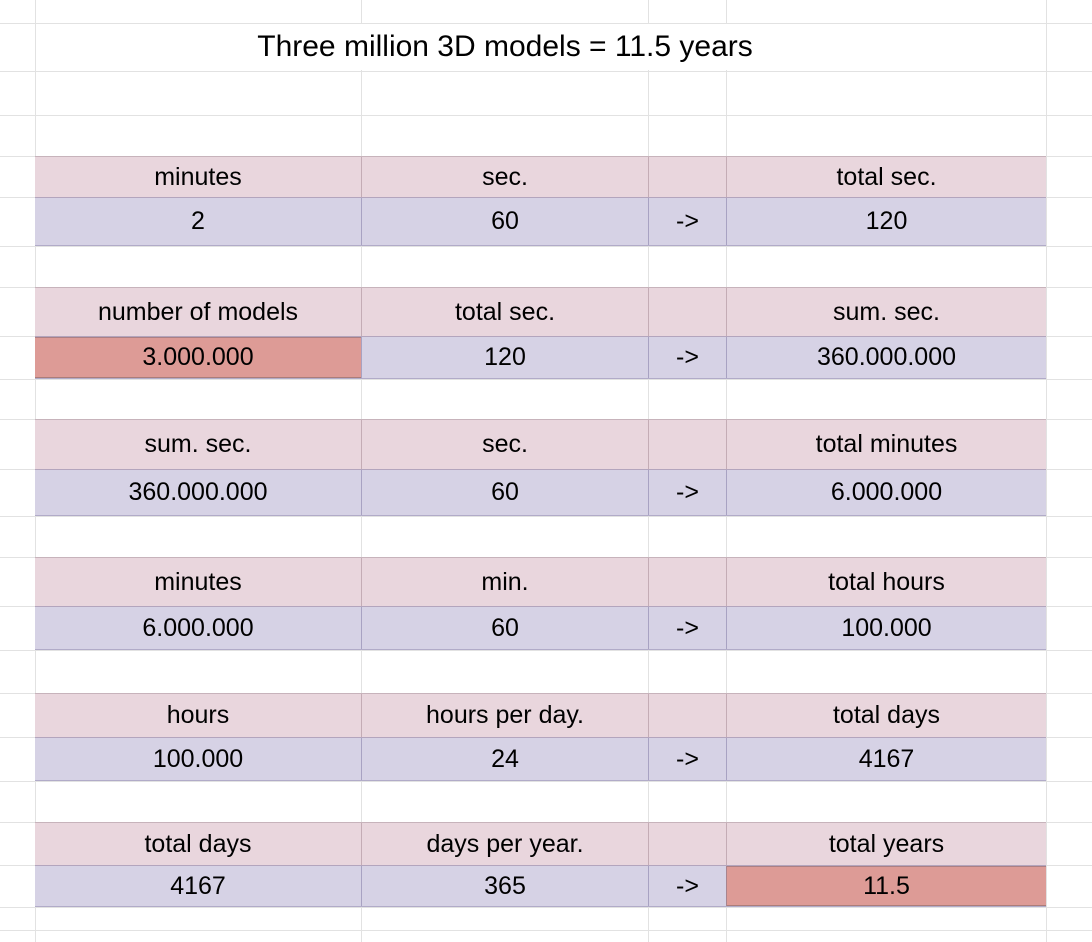 Image resolution: width=1092 pixels, height=942 pixels. What do you see at coordinates (886, 628) in the screenshot?
I see `block4-value-cell-e: 100.000` at bounding box center [886, 628].